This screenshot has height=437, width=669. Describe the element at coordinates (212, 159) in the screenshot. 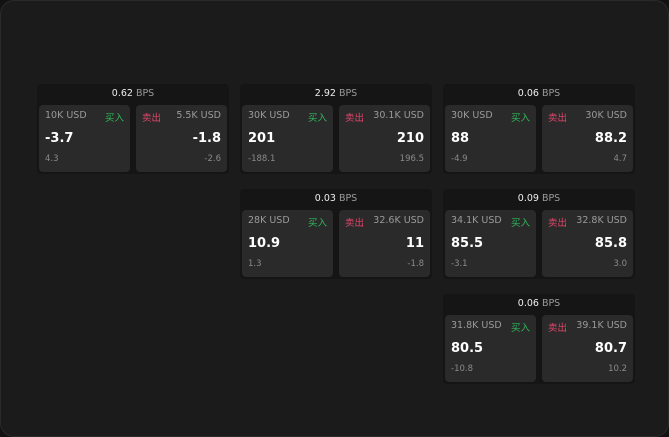

I see `sell-change: -2.6` at that location.